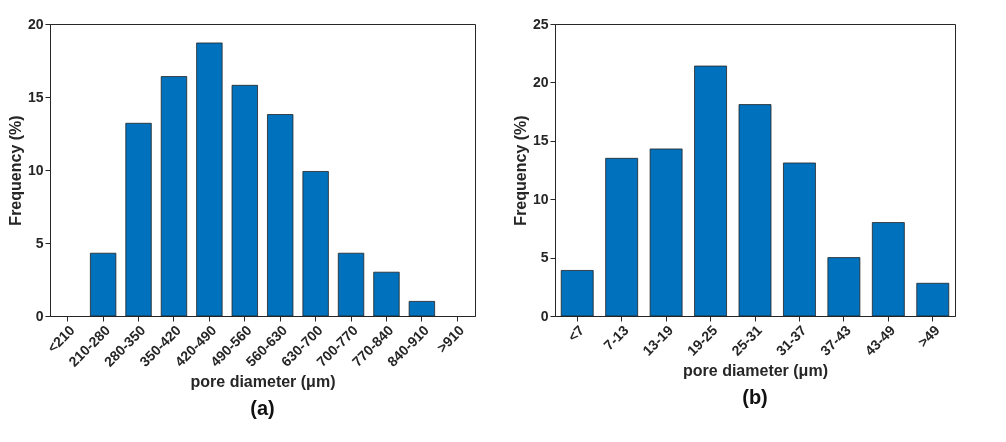 This screenshot has height=442, width=1006. I want to click on x-tick-label: <7, so click(576, 333).